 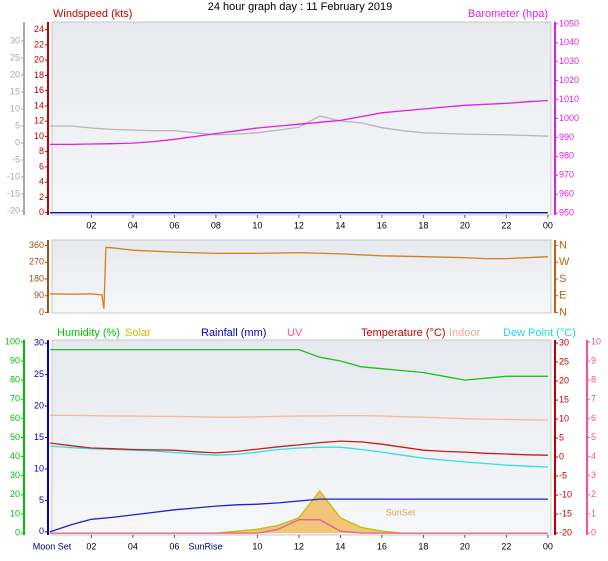 What do you see at coordinates (565, 494) in the screenshot?
I see `y-tick-label: -10` at bounding box center [565, 494].